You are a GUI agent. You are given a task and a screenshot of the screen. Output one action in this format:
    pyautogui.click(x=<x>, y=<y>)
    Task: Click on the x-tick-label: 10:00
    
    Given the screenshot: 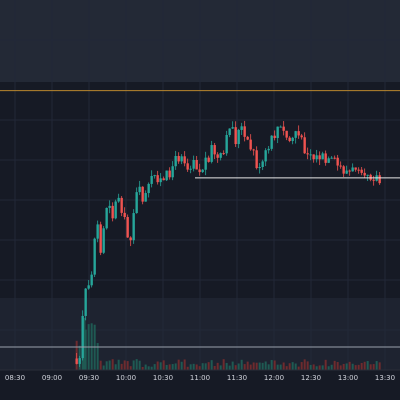 What is the action you would take?
    pyautogui.click(x=126, y=378)
    